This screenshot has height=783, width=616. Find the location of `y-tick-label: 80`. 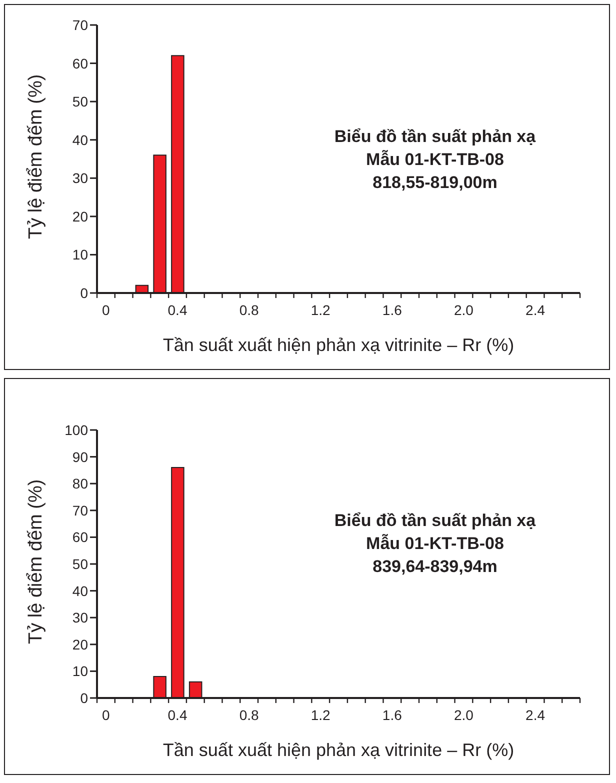

y-tick-label: 80 is located at coordinates (80, 484).